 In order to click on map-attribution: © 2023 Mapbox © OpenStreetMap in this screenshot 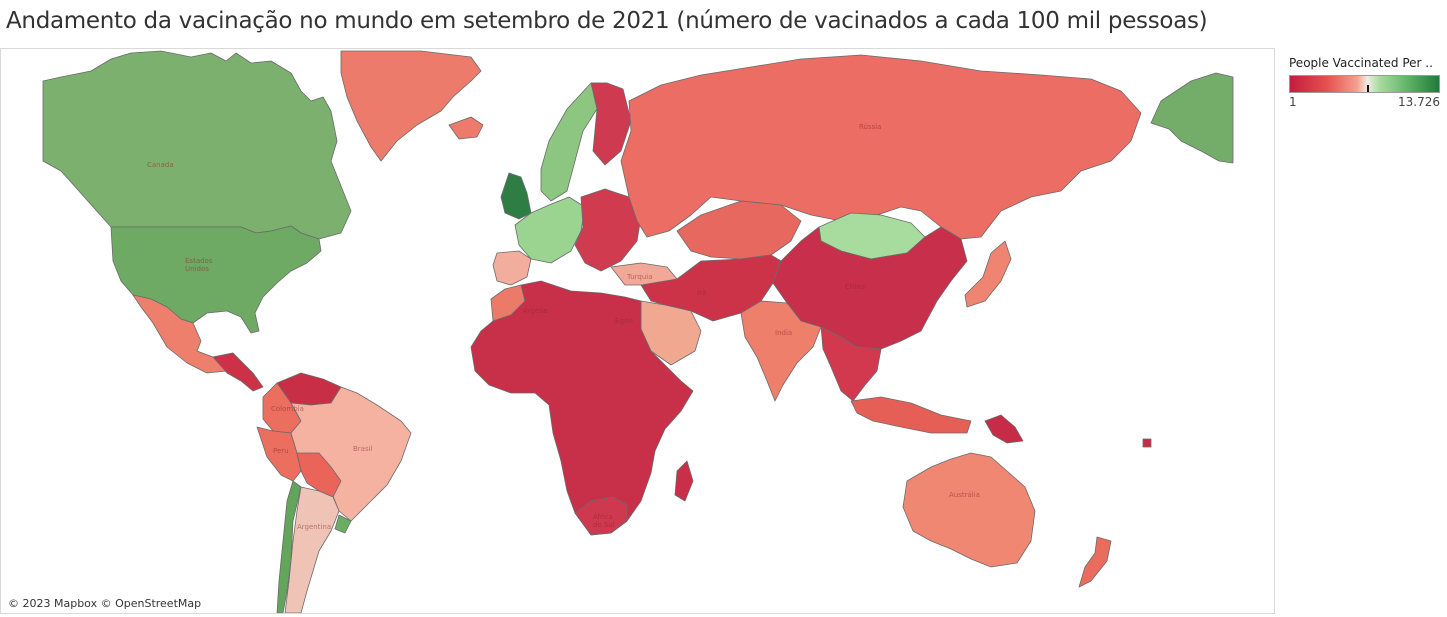, I will do `click(105, 603)`.